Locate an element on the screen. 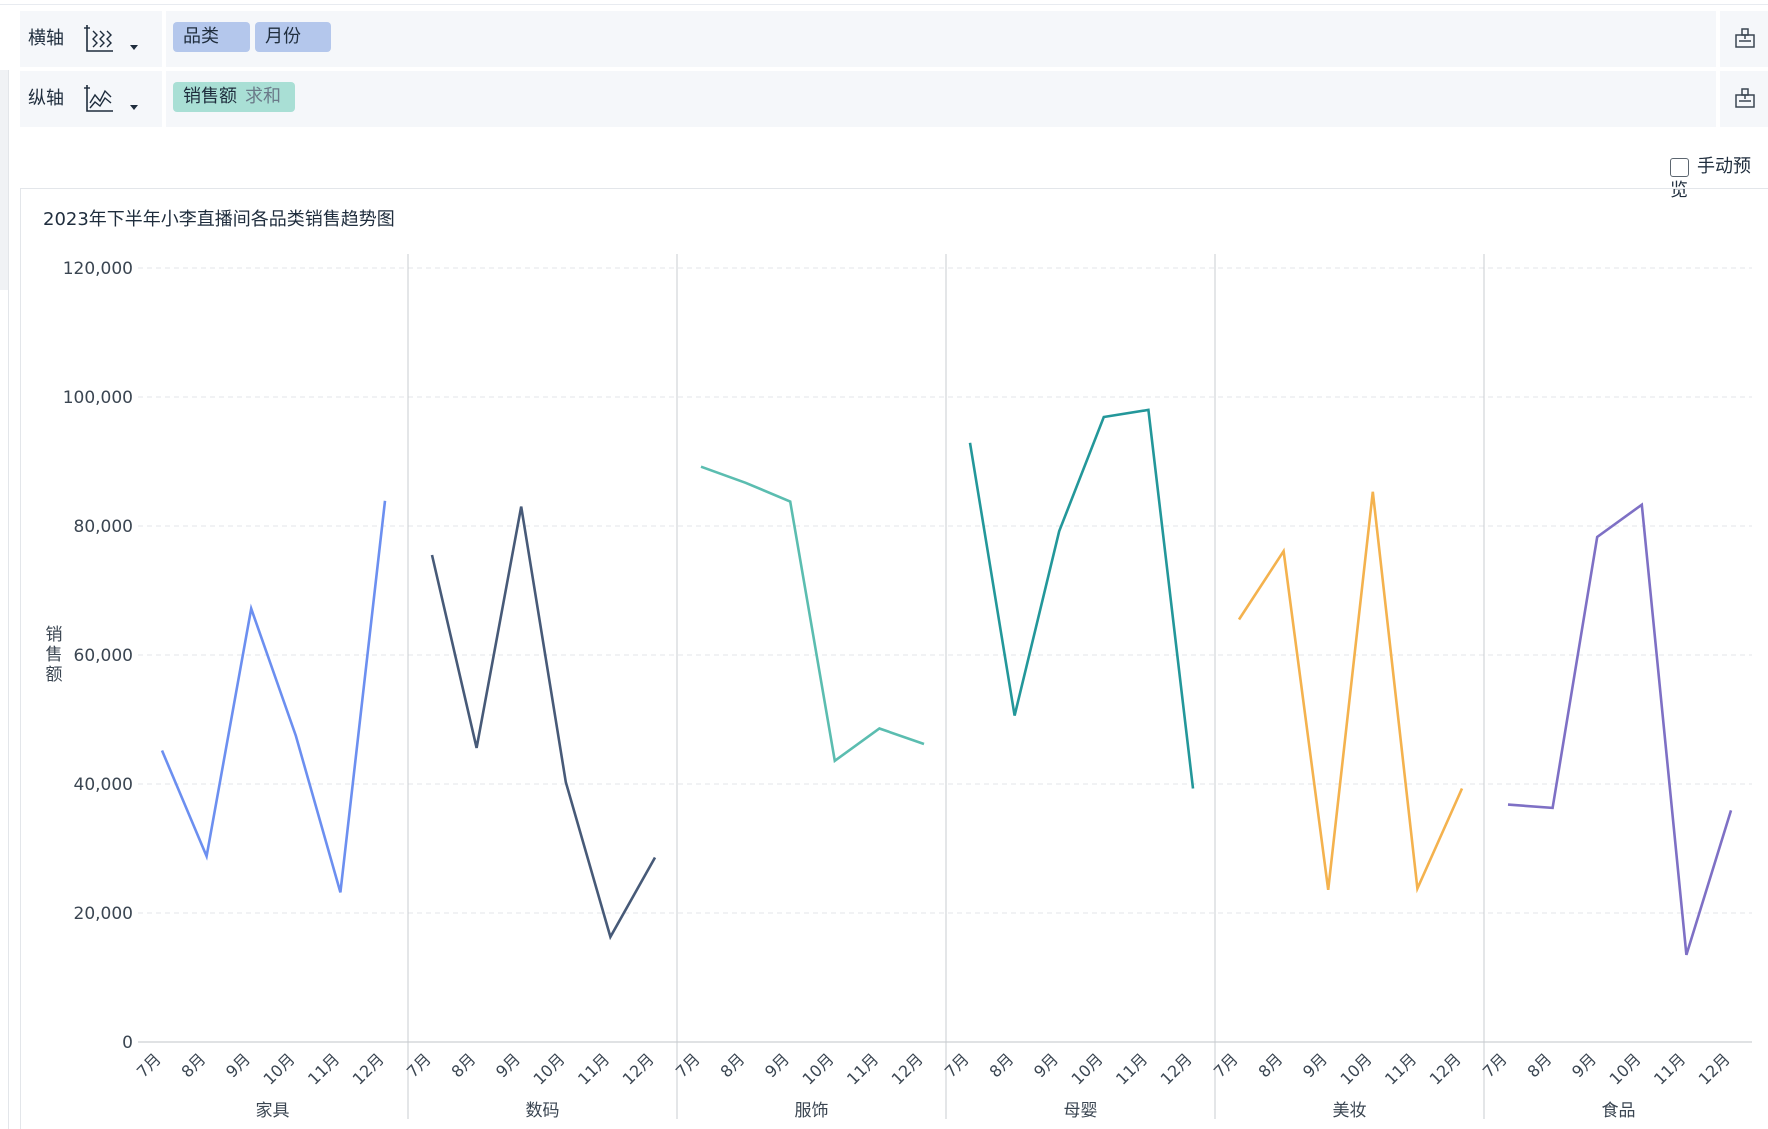 This screenshot has height=1129, width=1768. y-axis-title: 销 is located at coordinates (54, 635).